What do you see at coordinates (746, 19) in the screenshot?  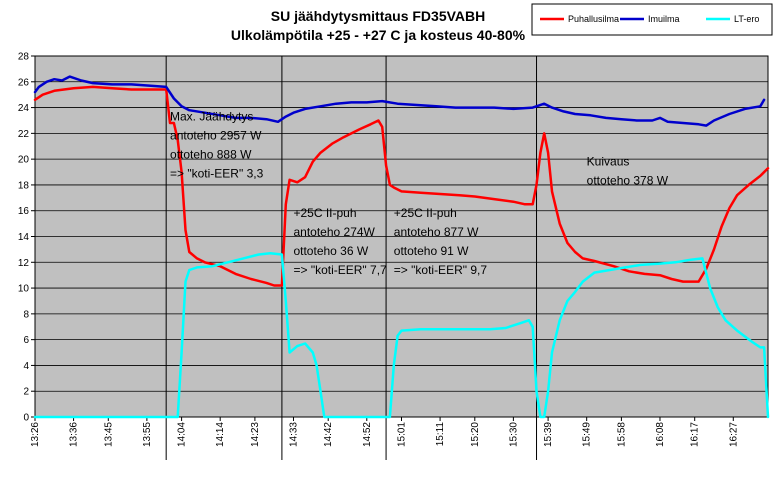 I see `legend-label: LT-ero` at bounding box center [746, 19].